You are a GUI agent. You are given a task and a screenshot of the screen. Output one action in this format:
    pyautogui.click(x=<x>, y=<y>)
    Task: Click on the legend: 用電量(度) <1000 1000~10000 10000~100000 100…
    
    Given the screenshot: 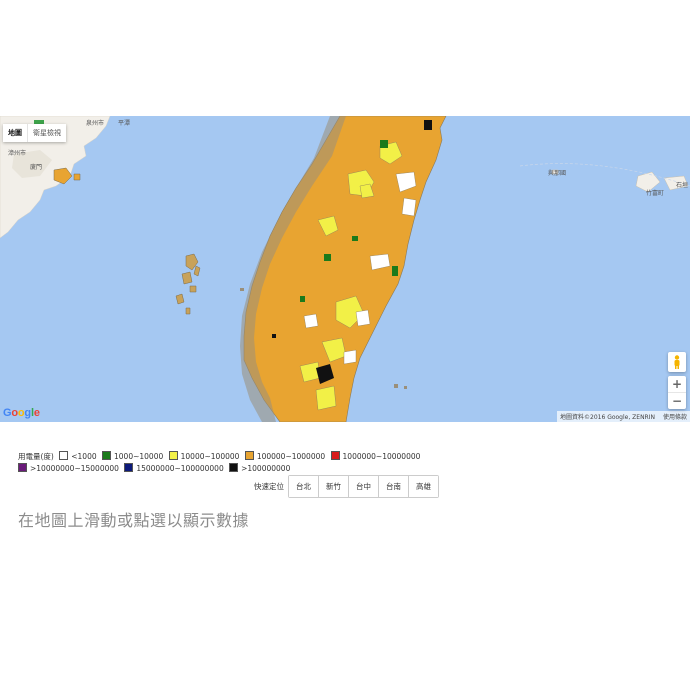 What is the action you would take?
    pyautogui.click(x=228, y=463)
    